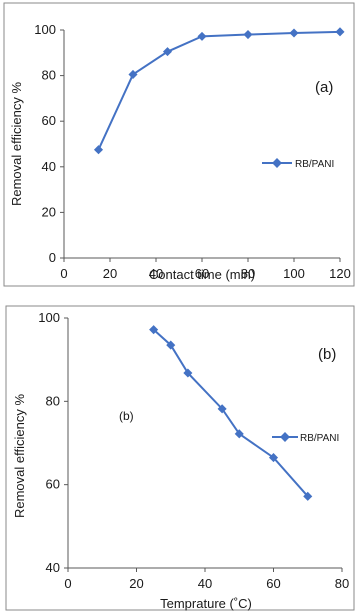 The height and width of the screenshot is (612, 358). I want to click on chart-panel-a-x-tick-label: 100, so click(294, 273).